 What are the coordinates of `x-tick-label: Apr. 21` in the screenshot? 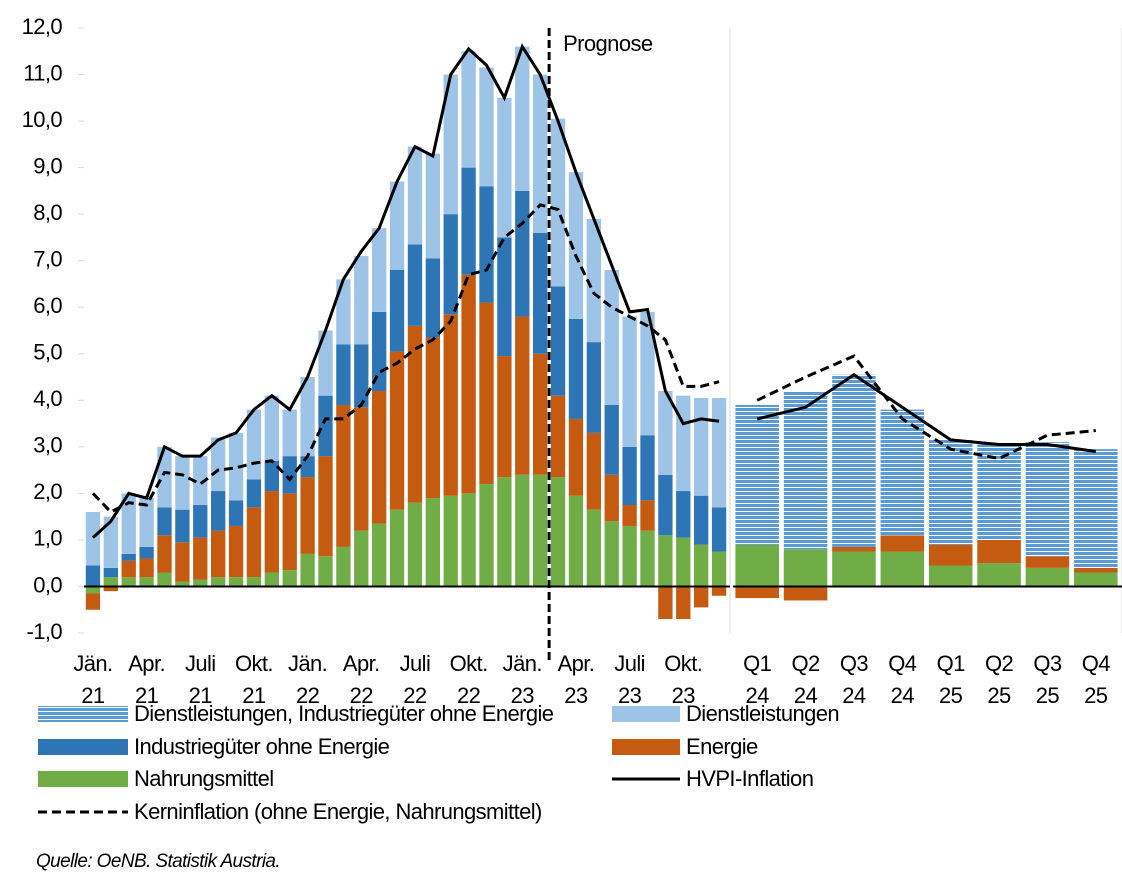 It's located at (146, 679).